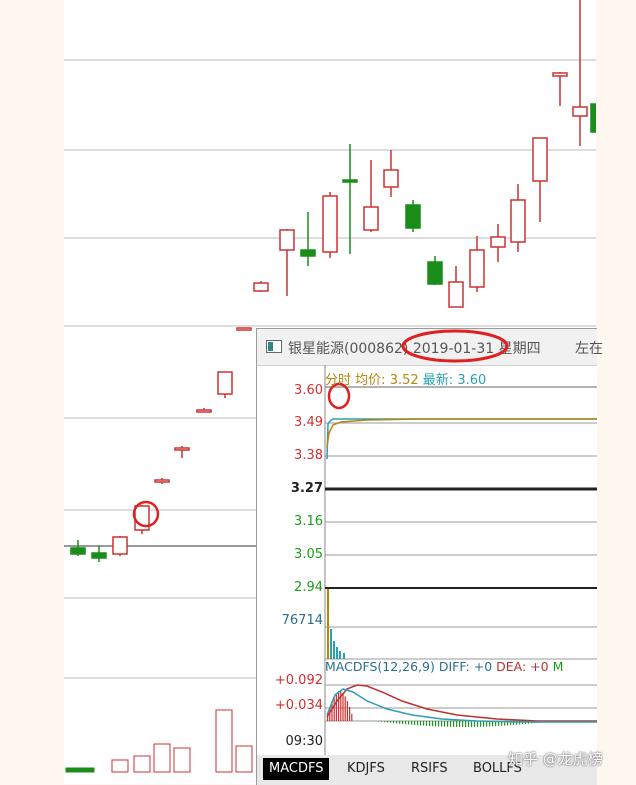 The width and height of the screenshot is (636, 785). Describe the element at coordinates (465, 666) in the screenshot. I see `macd-diff: DIFF: +0` at that location.